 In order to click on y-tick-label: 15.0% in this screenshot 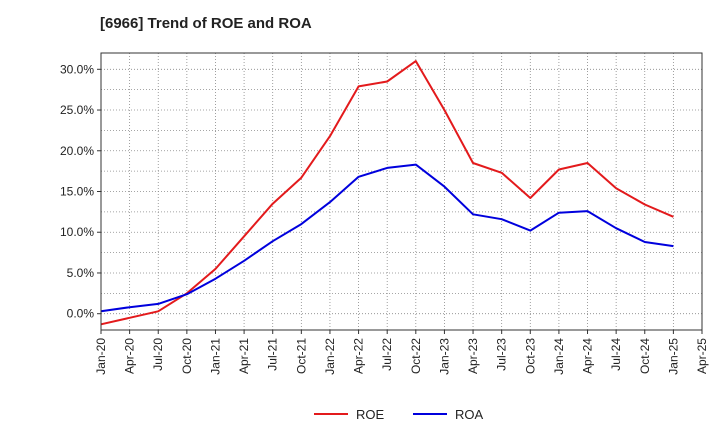, I will do `click(77, 192)`.